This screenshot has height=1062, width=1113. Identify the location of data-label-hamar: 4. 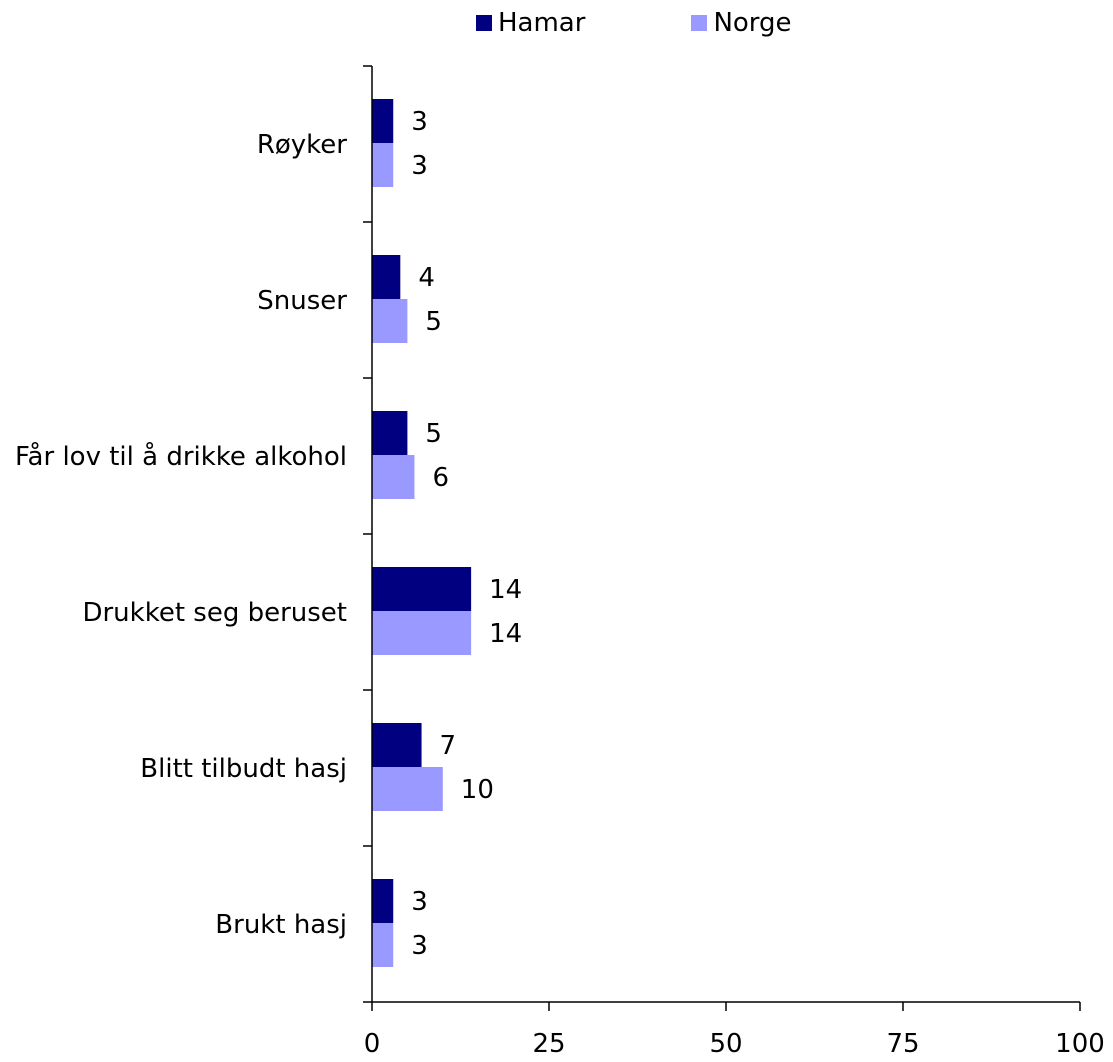
(426, 278).